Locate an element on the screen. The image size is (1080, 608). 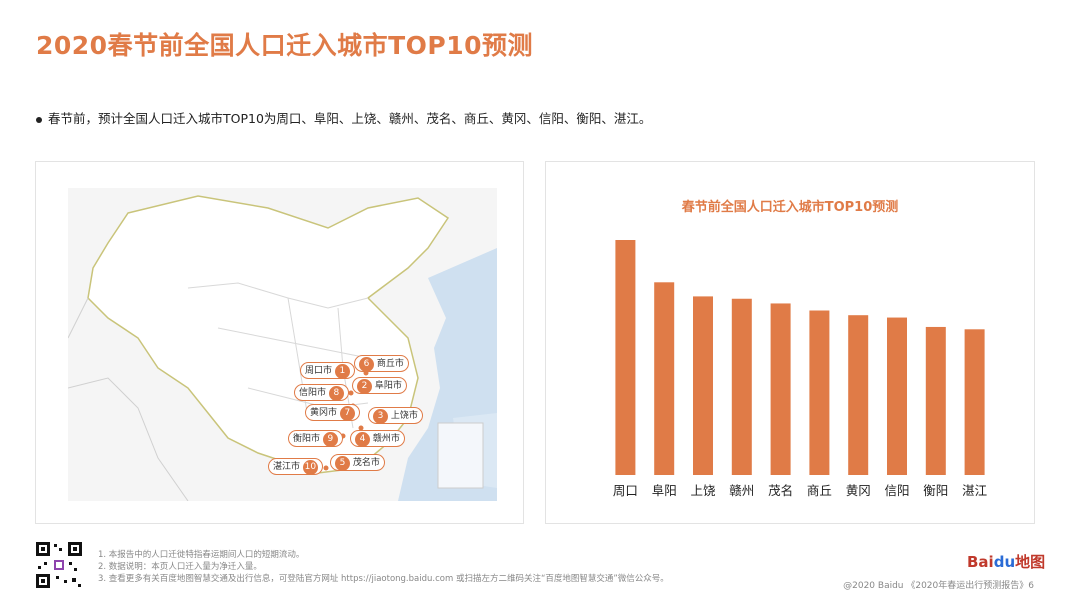
x-tick-label: 阜阳 is located at coordinates (664, 490).